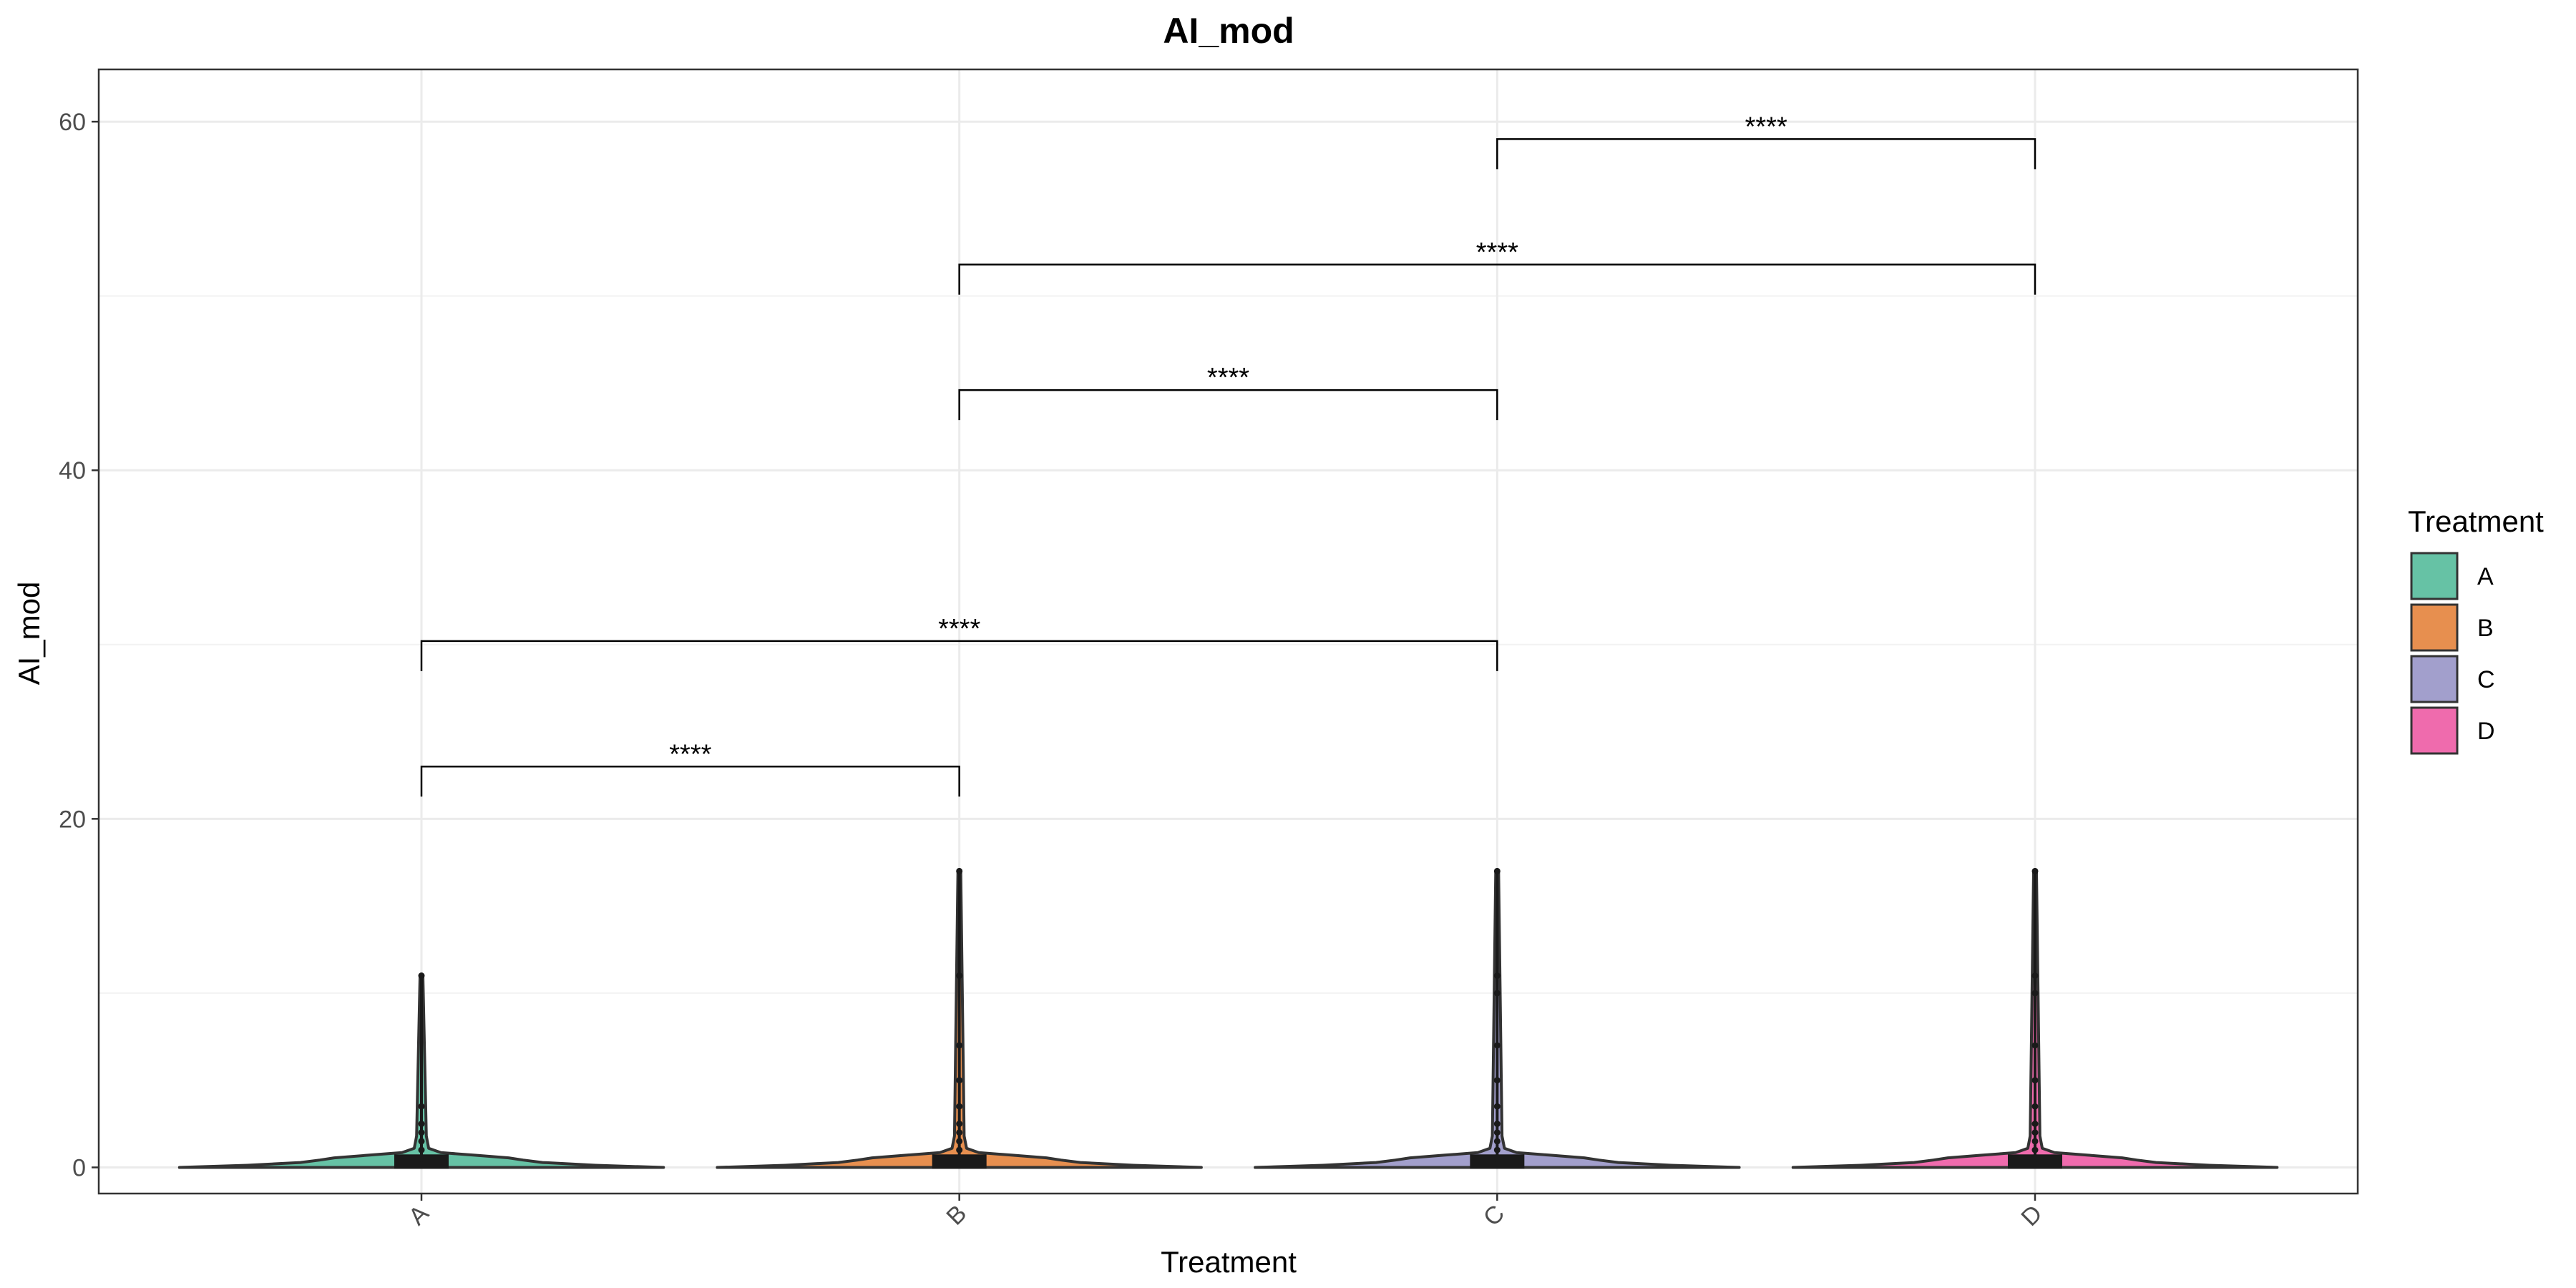  What do you see at coordinates (2486, 679) in the screenshot?
I see `legend-label-C: C` at bounding box center [2486, 679].